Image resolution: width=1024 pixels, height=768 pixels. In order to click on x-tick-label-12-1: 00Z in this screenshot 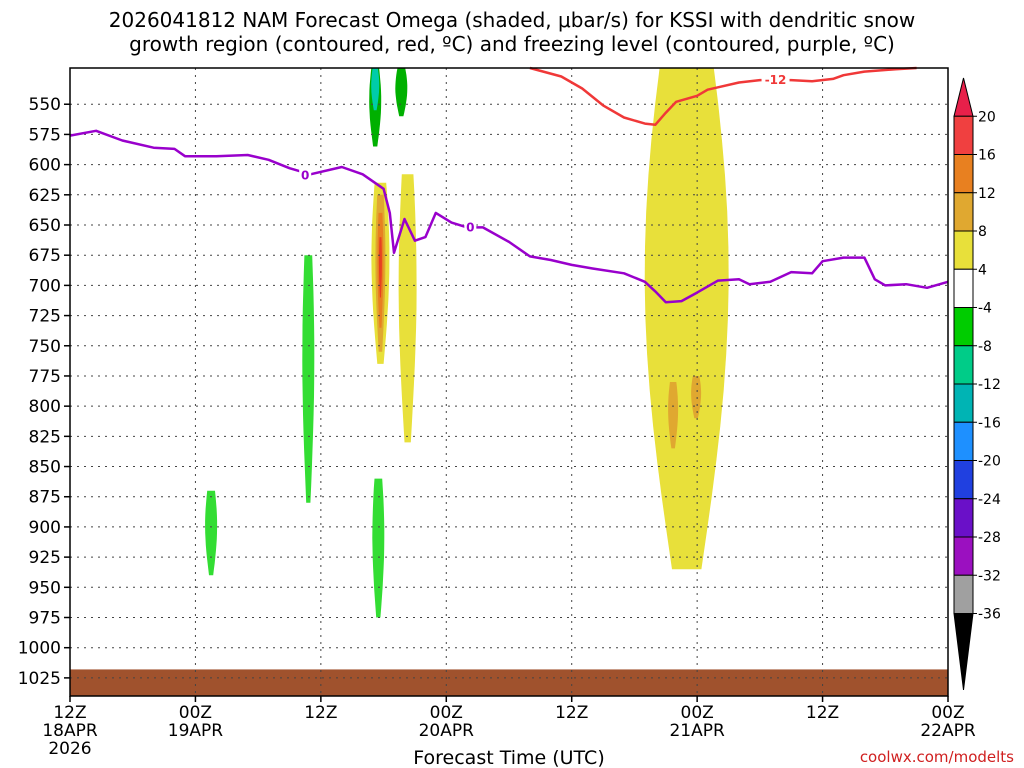, I will do `click(195, 713)`.